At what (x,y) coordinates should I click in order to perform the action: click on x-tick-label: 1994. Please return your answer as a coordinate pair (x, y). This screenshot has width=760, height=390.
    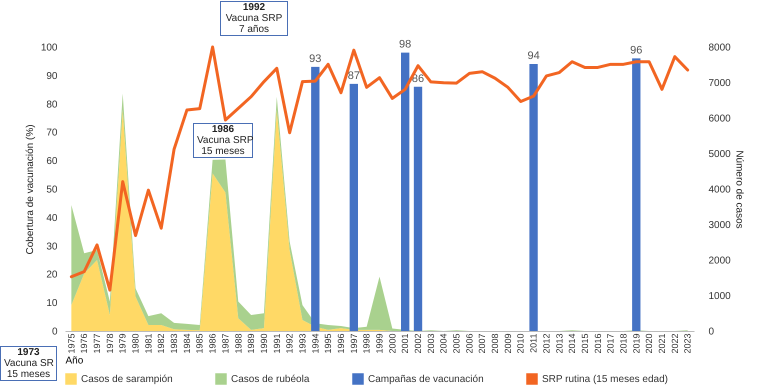
    Looking at the image, I should click on (315, 344).